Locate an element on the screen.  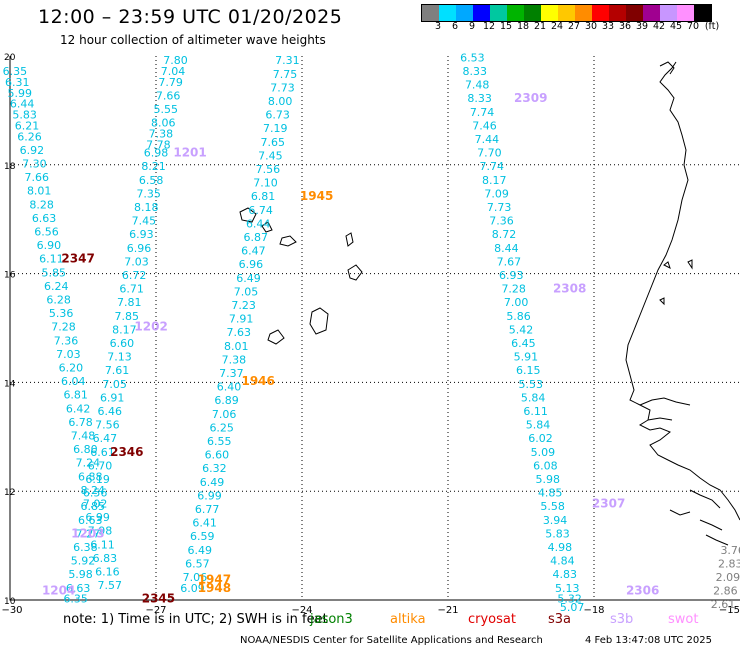
wave-height-value: 7.03 is located at coordinates (68, 354).